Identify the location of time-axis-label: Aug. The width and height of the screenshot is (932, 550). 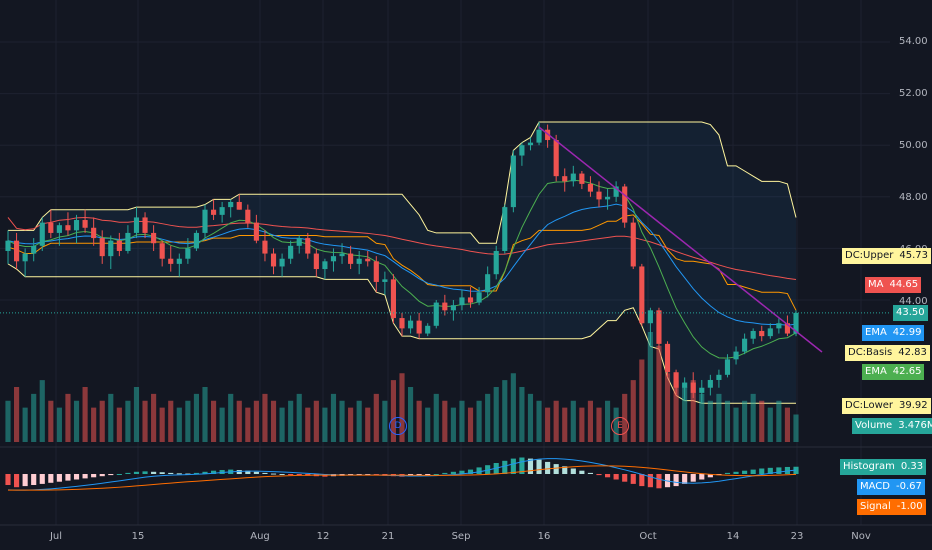
(260, 536).